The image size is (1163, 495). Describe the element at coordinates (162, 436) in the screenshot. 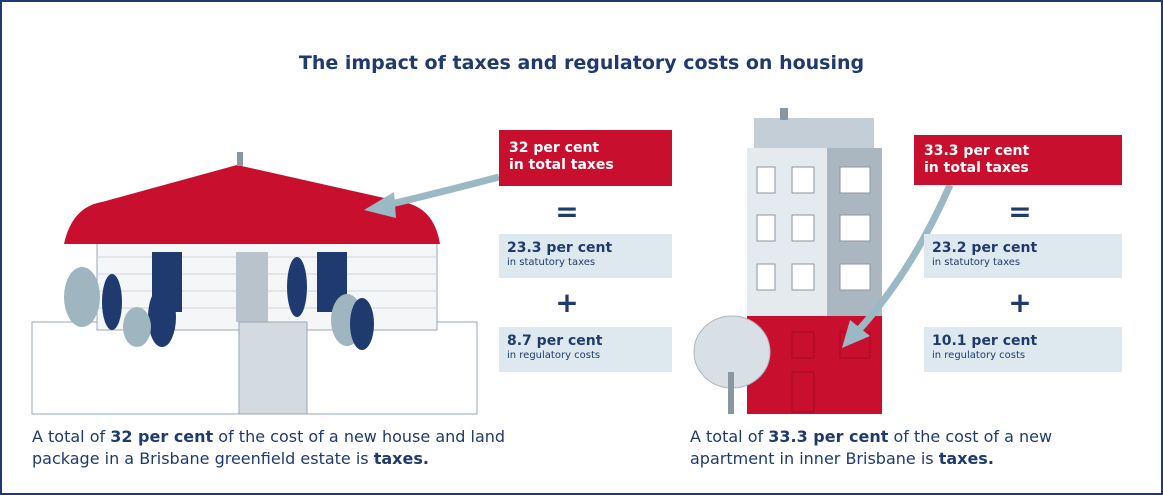

I see `caption-highlight: 32 per cent` at that location.